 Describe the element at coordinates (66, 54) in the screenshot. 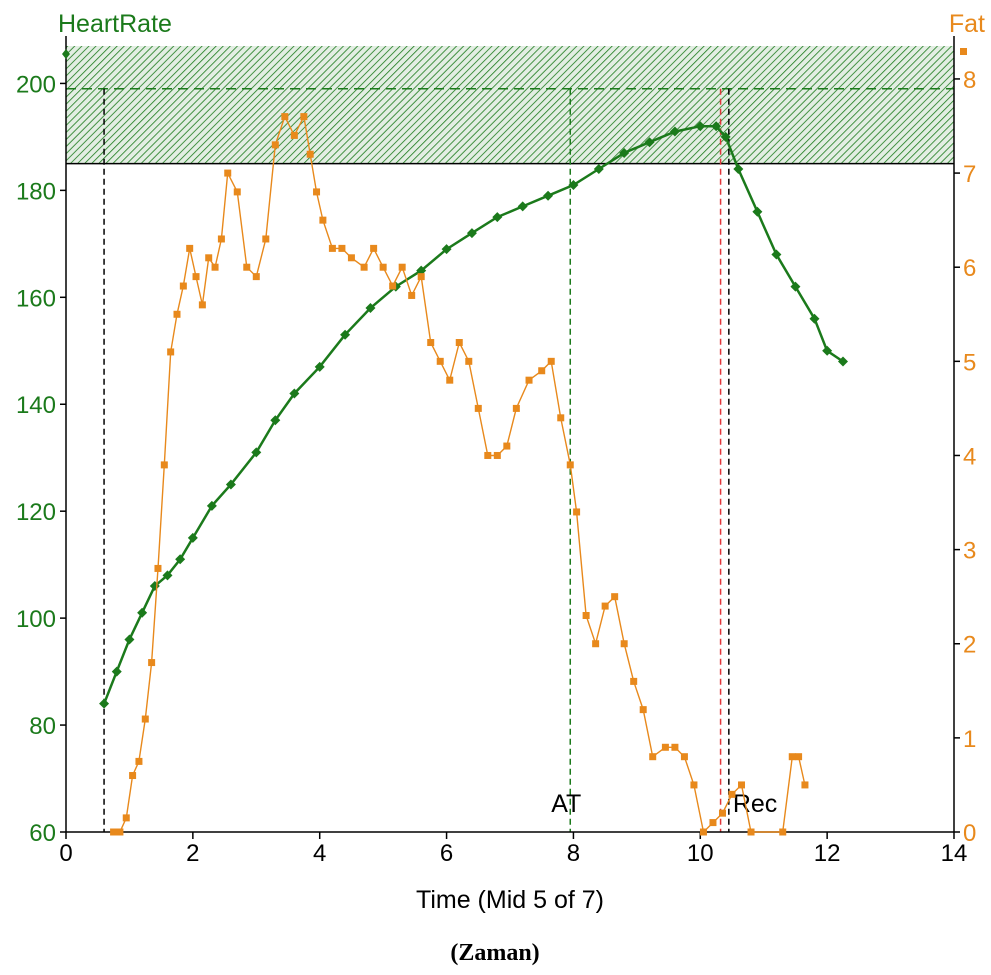

I see `left-axis-marker` at that location.